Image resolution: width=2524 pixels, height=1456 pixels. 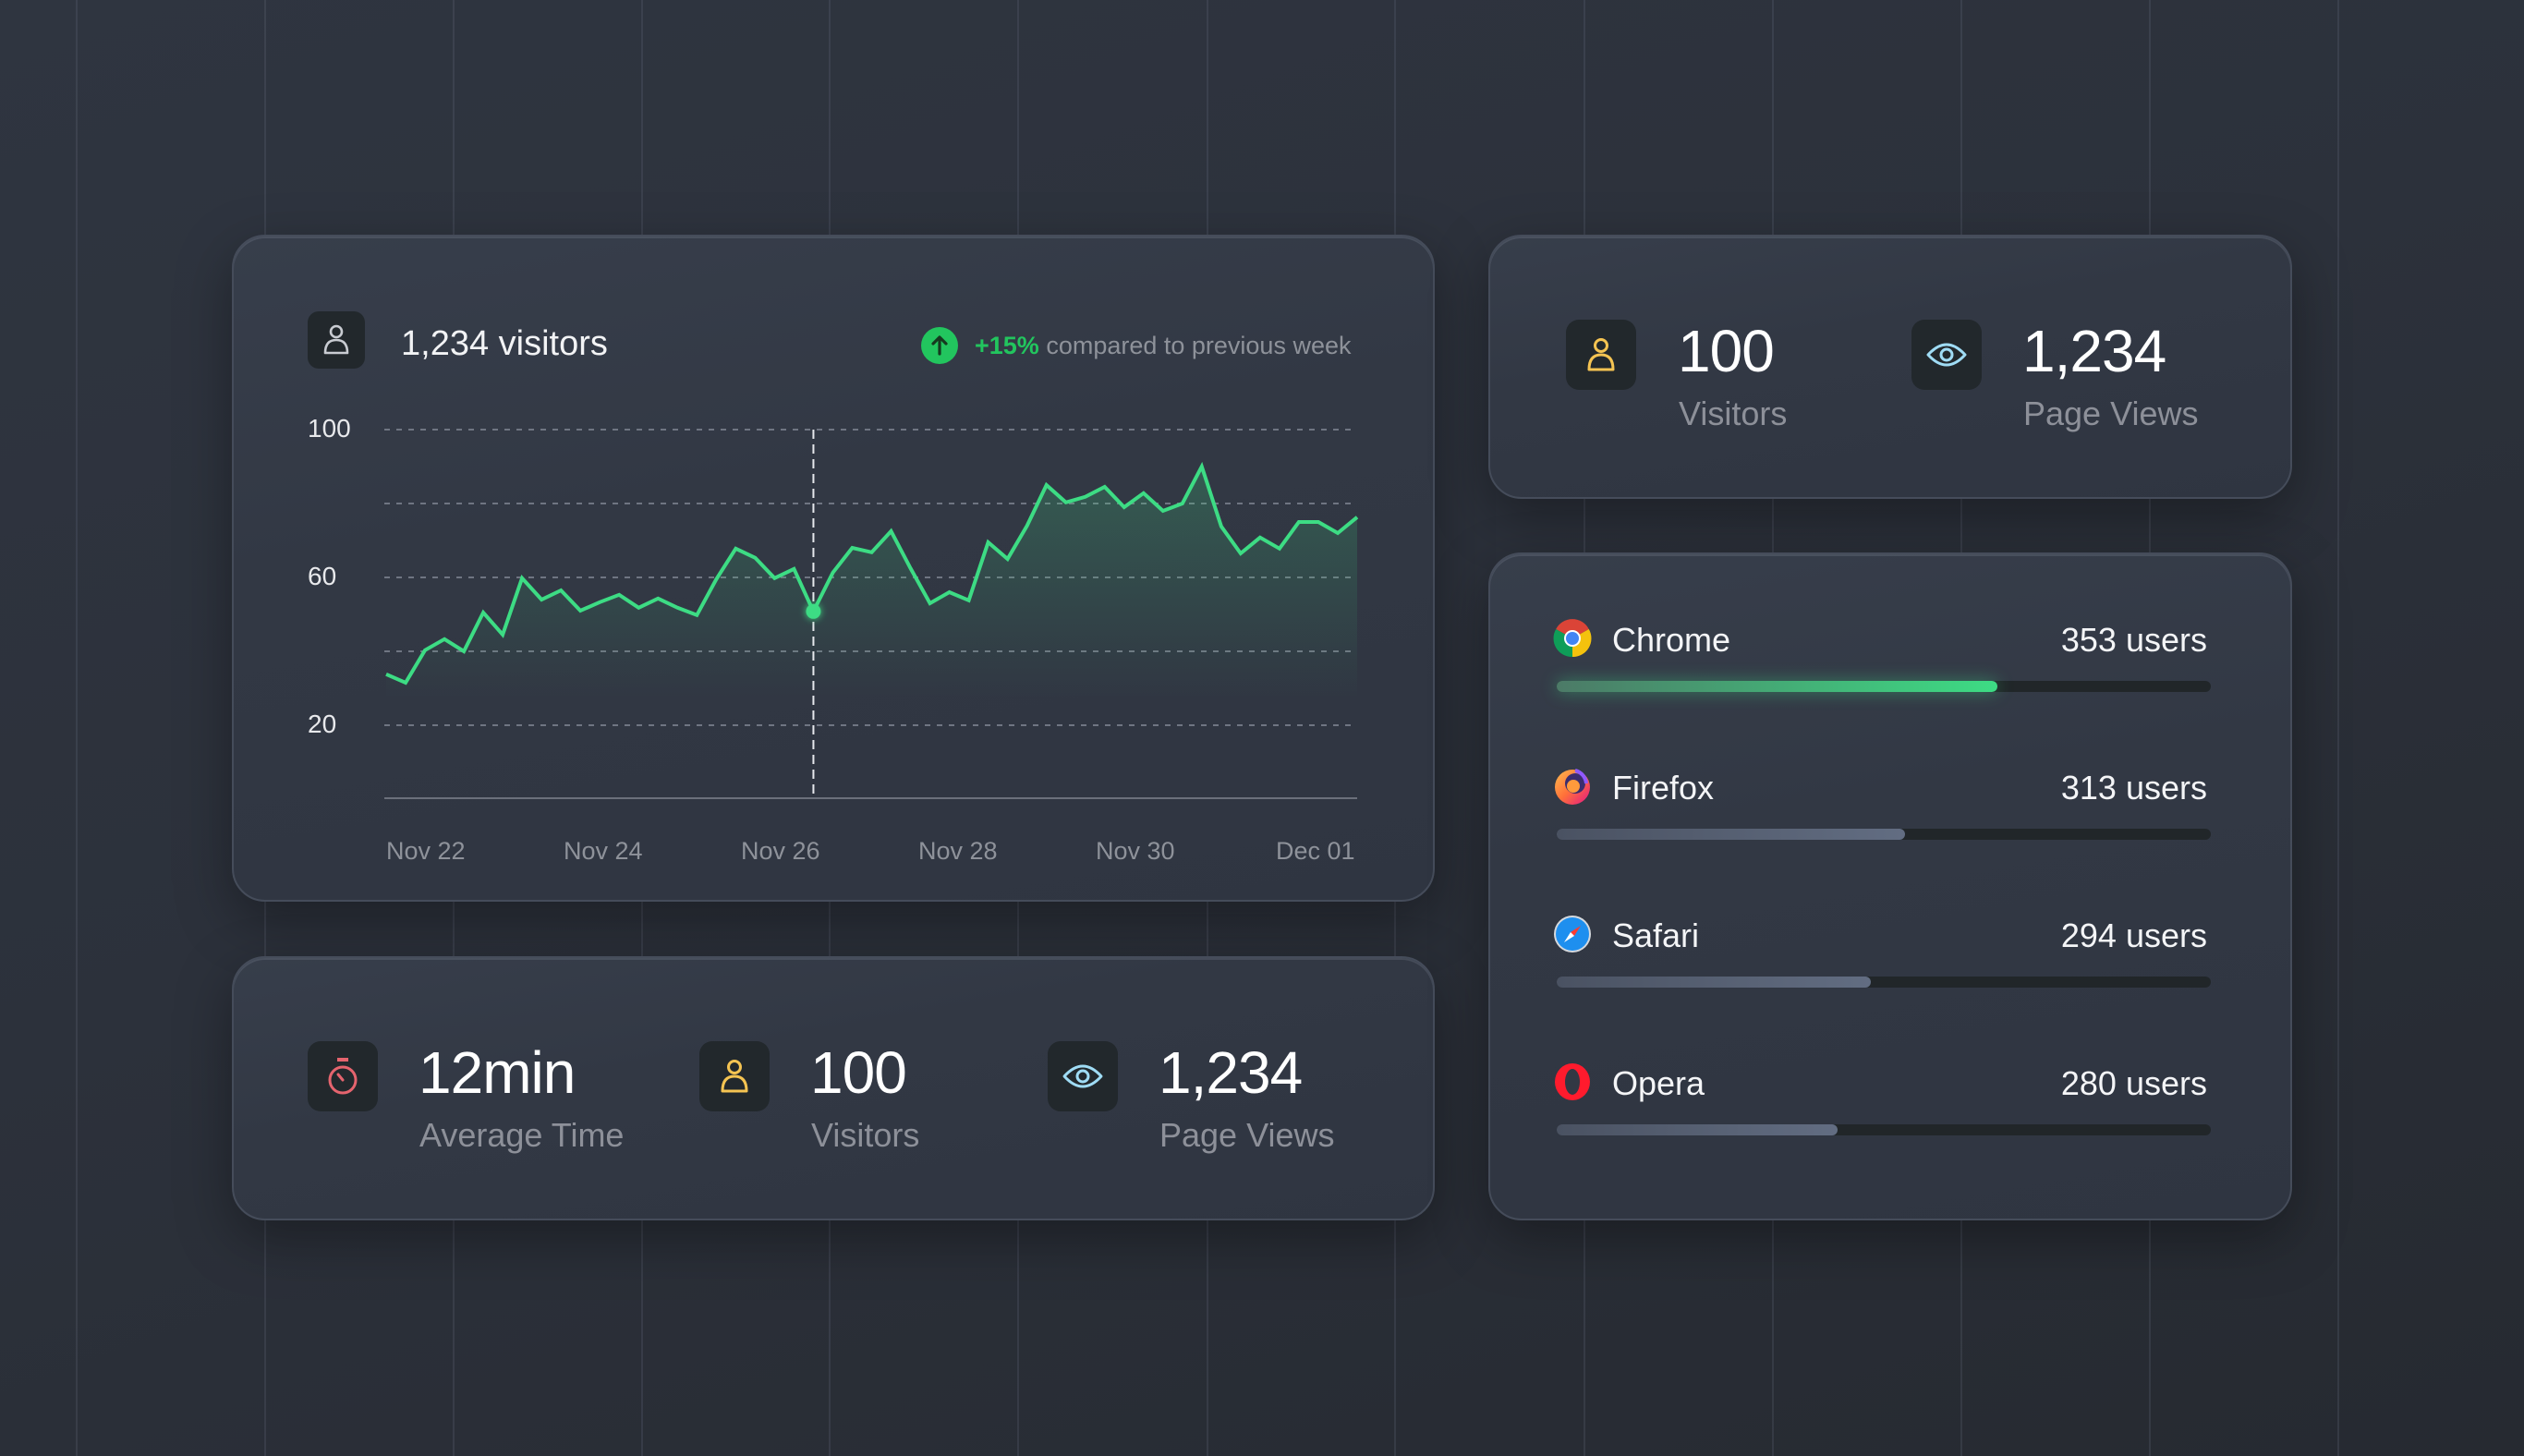 I want to click on x-tick-label: Nov 28, so click(x=958, y=851).